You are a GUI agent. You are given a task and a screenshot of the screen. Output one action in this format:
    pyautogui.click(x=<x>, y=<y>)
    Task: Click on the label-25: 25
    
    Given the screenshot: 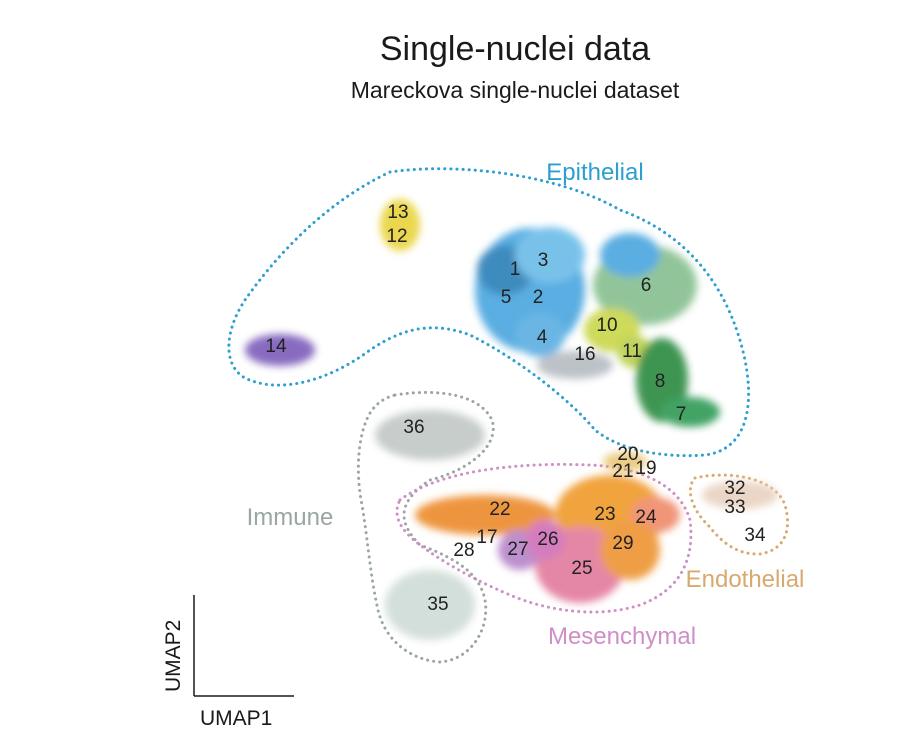 What is the action you would take?
    pyautogui.click(x=581, y=568)
    